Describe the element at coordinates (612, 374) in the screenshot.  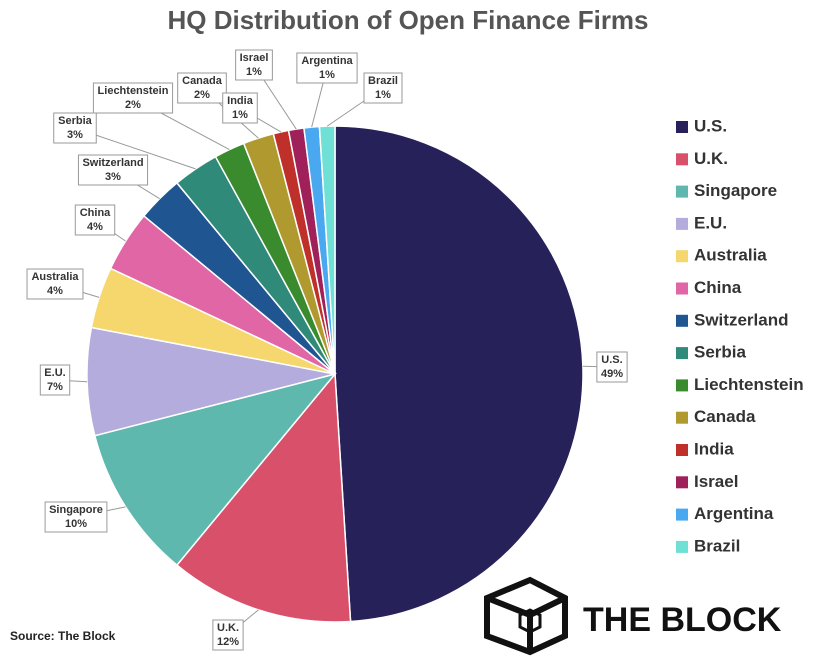
I see `label-value: 49%` at that location.